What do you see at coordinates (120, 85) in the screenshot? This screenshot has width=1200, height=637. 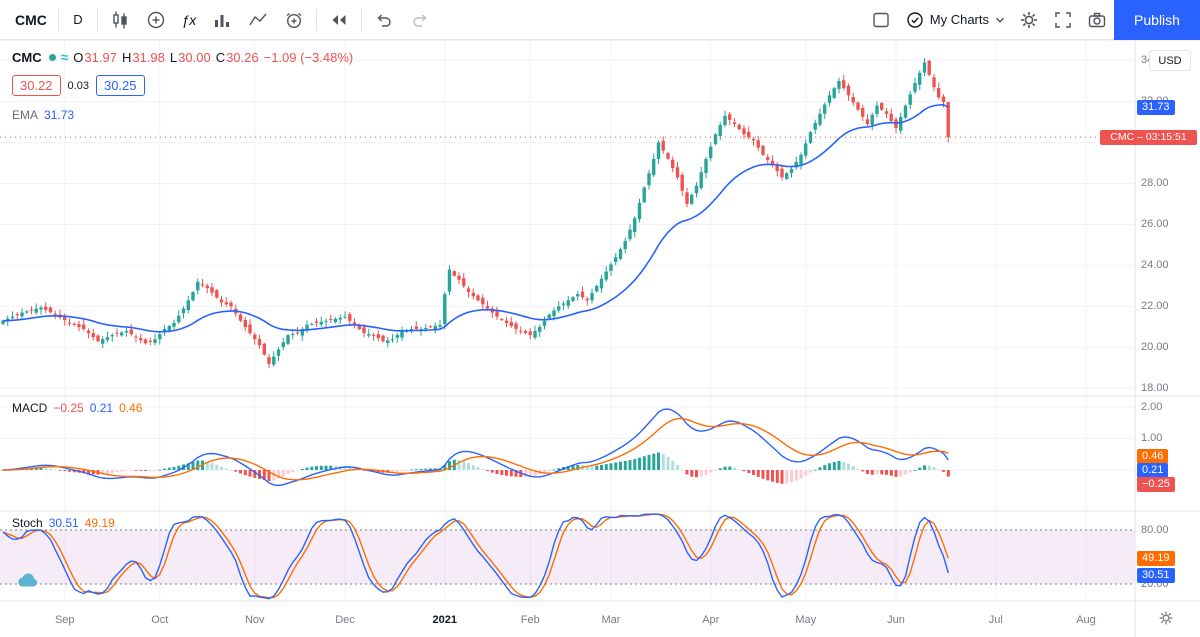 I see `ask-price: 30.25` at bounding box center [120, 85].